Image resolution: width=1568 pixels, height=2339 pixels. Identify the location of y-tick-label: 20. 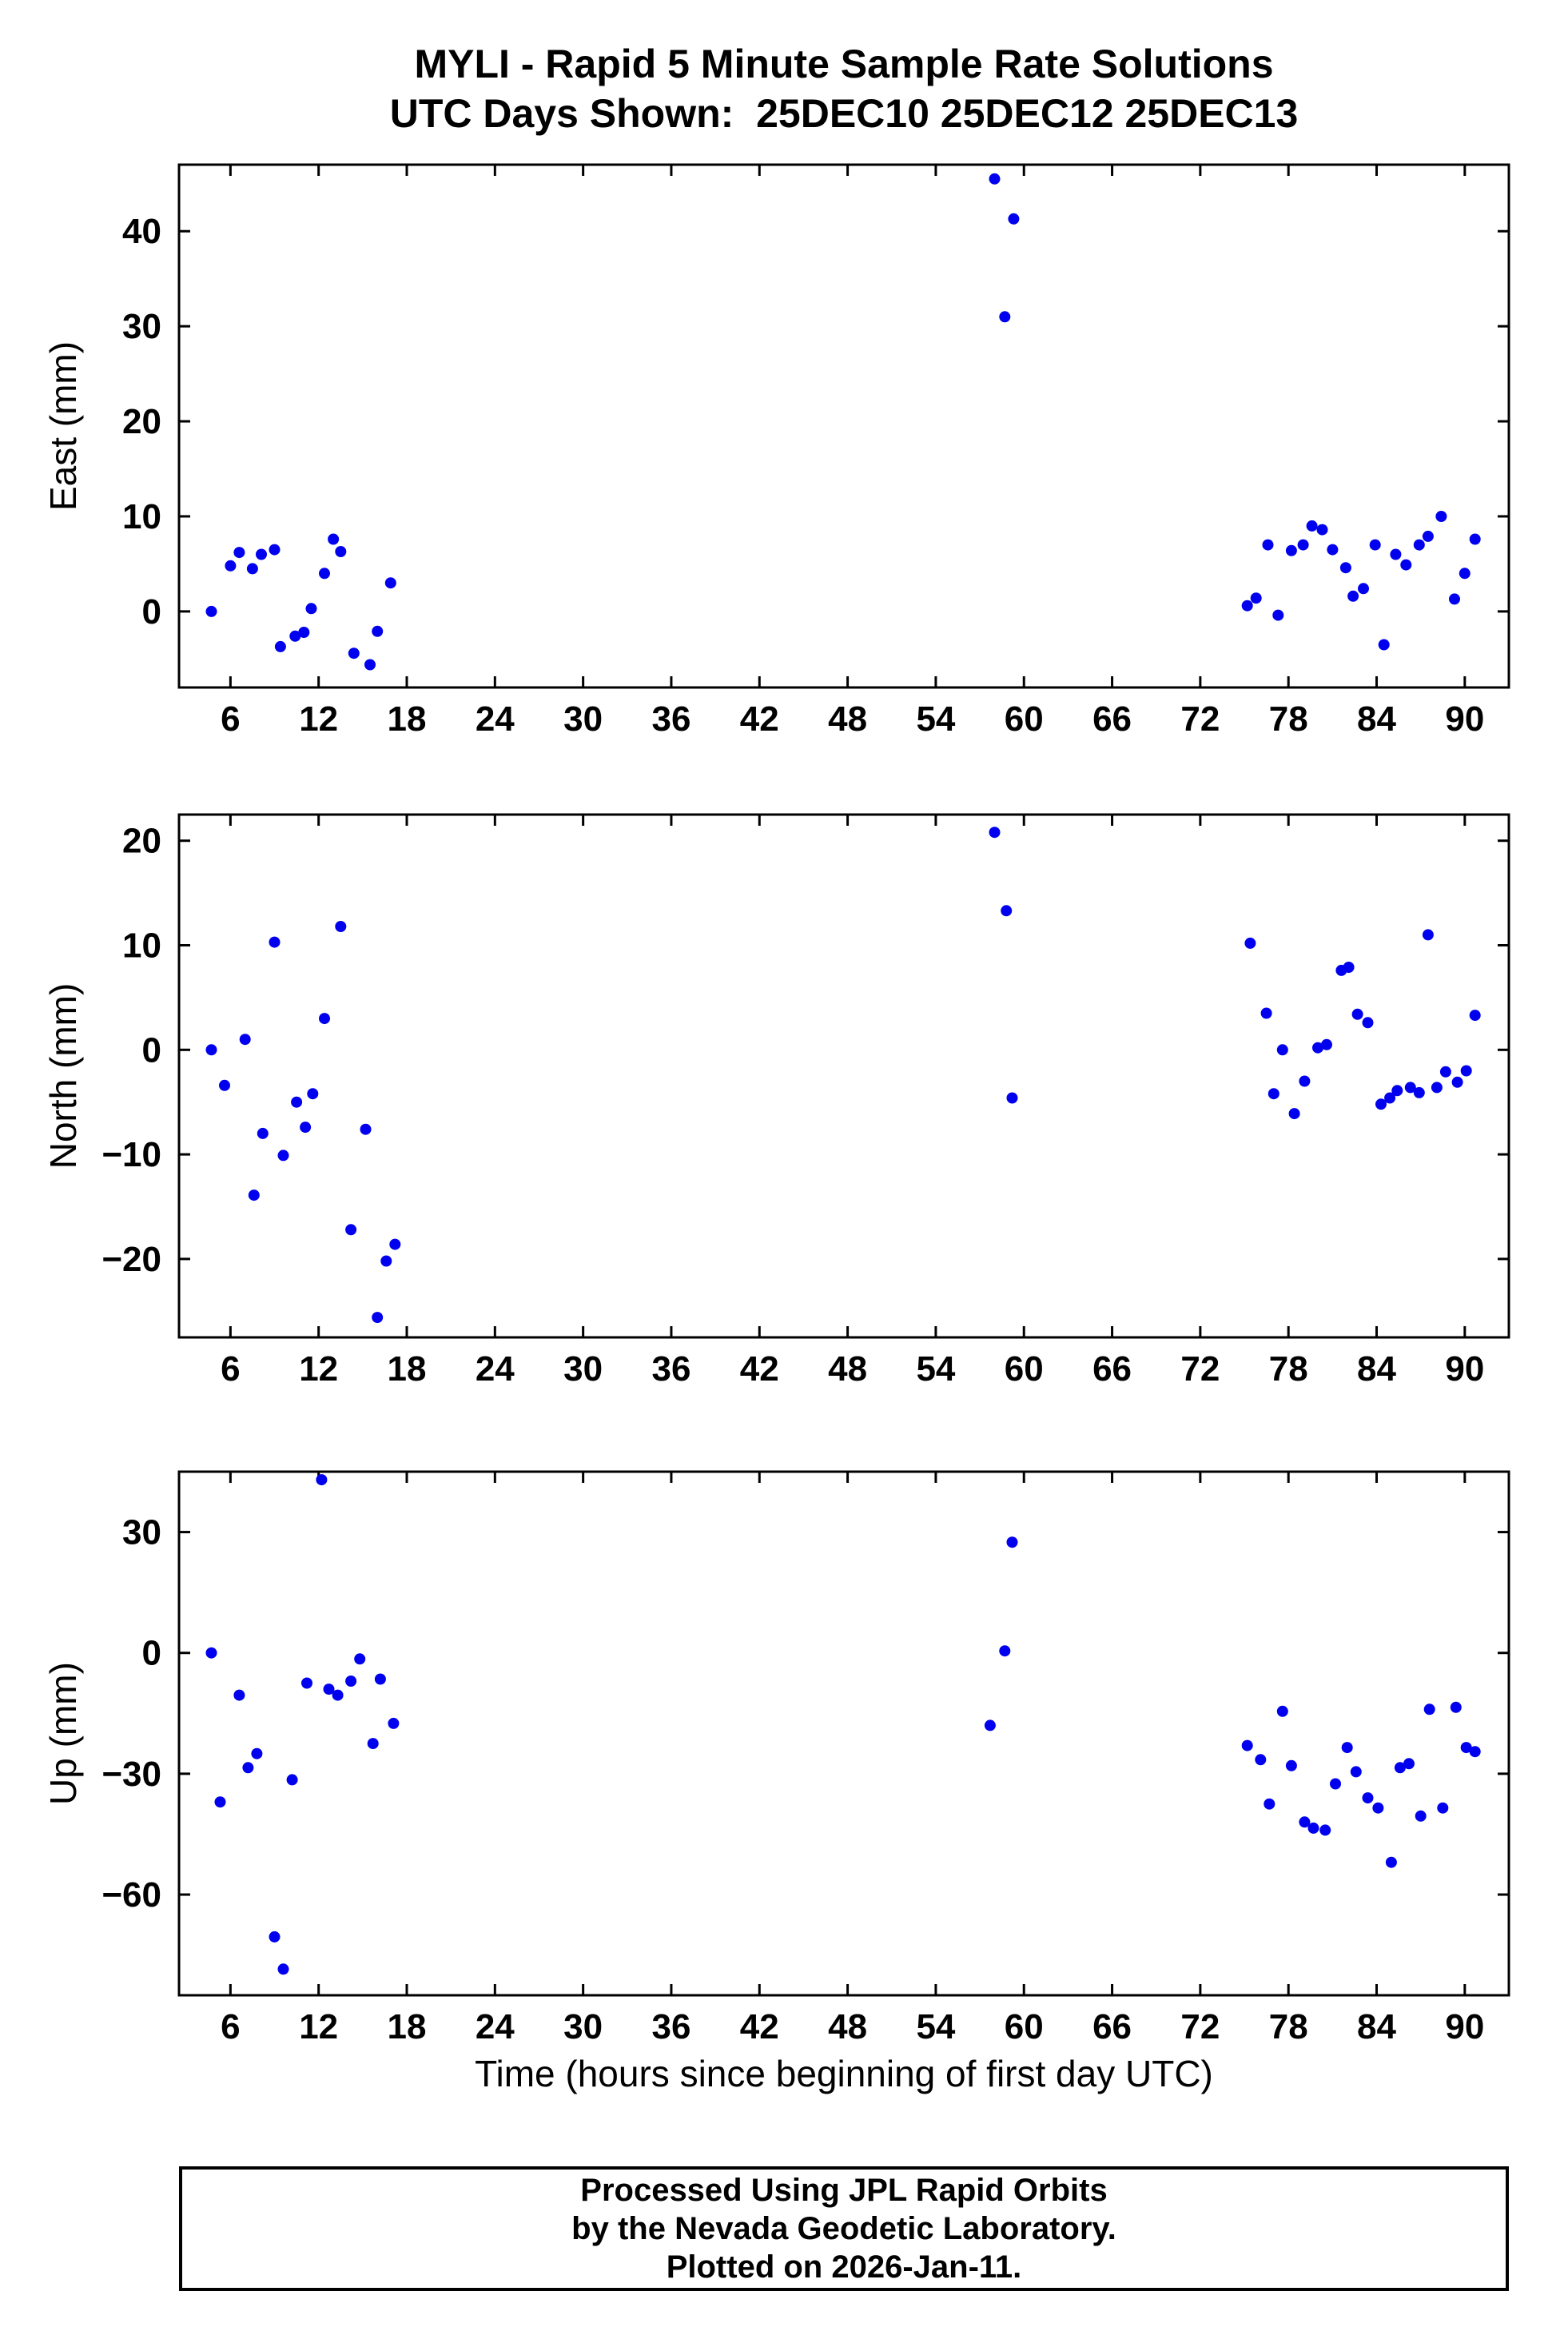
(141, 841).